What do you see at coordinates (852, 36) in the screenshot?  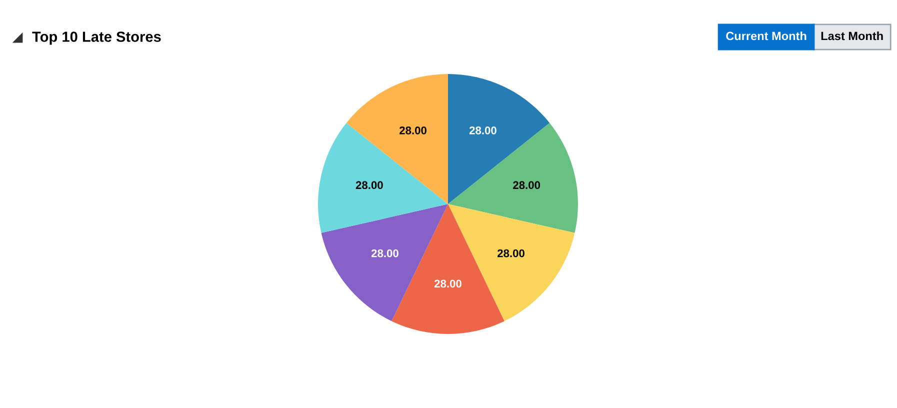 I see `text: Last Month` at bounding box center [852, 36].